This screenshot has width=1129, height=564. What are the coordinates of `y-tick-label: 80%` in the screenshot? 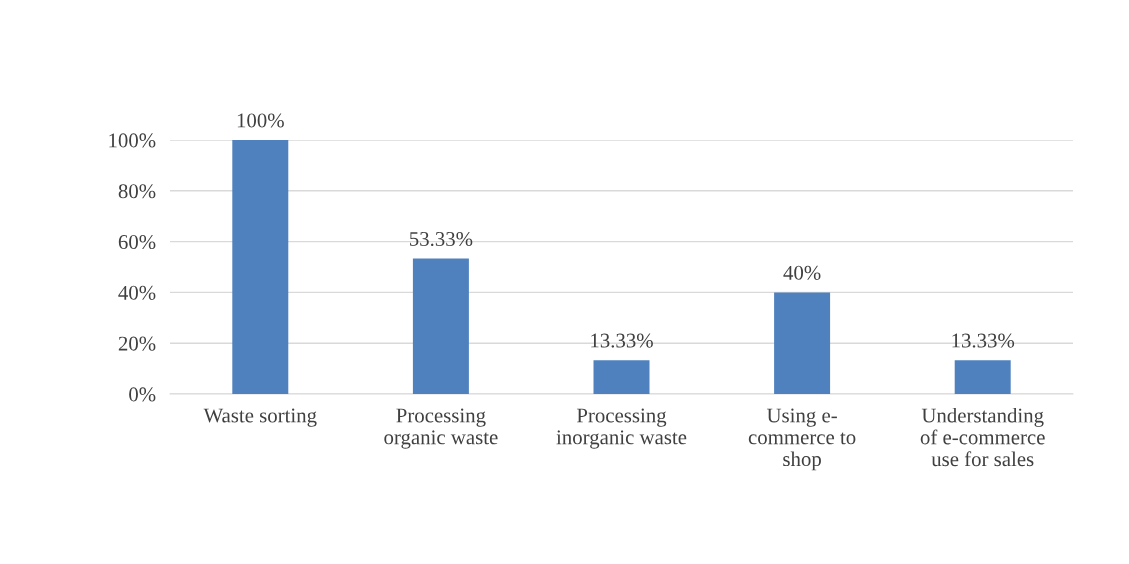 It's located at (137, 191).